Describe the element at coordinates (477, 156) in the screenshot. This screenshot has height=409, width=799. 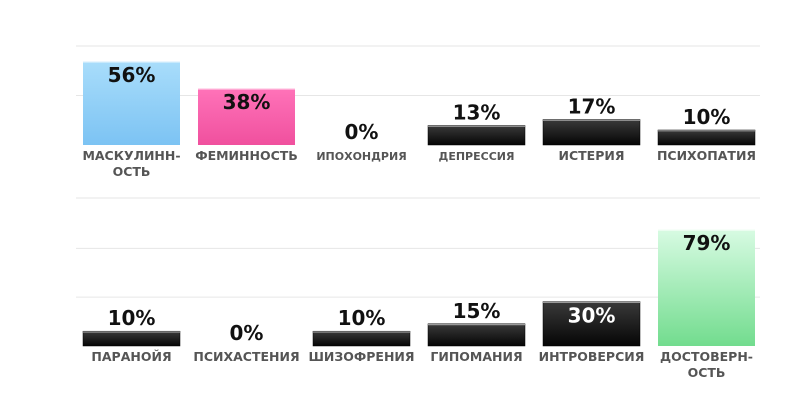
I see `tick-label: ДЕПРЕССИЯ` at that location.